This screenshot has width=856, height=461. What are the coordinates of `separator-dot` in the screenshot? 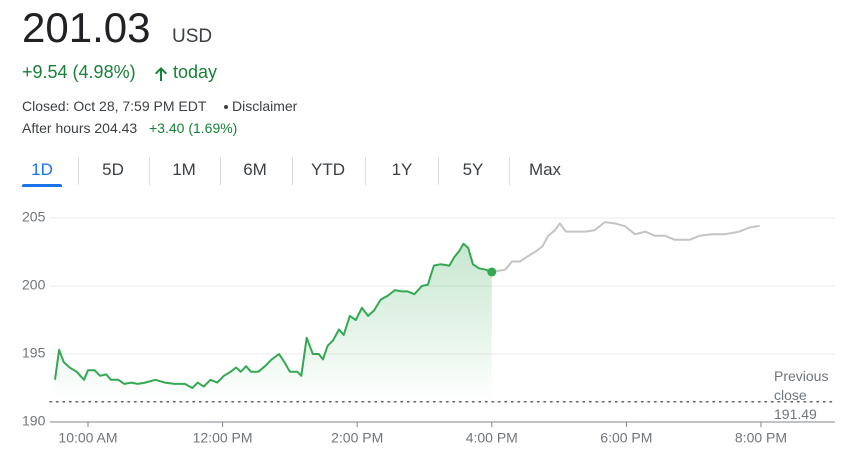 It's located at (226, 107).